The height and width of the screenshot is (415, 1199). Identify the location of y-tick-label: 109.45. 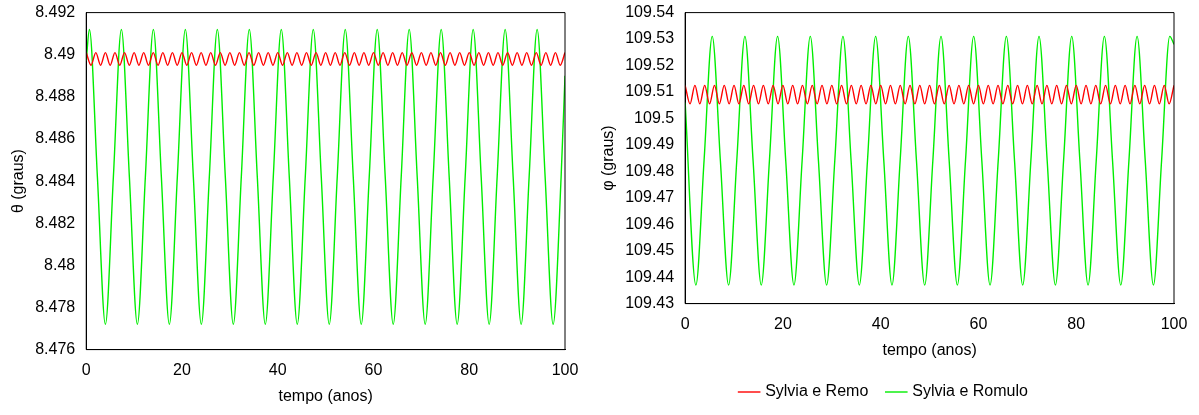
(650, 250).